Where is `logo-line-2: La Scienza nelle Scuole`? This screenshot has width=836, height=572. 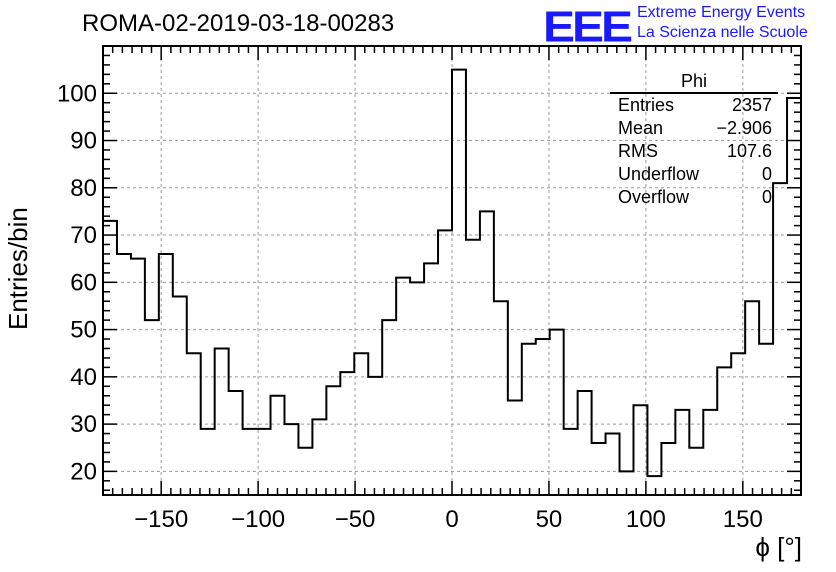
logo-line-2: La Scienza nelle Scuole is located at coordinates (722, 32).